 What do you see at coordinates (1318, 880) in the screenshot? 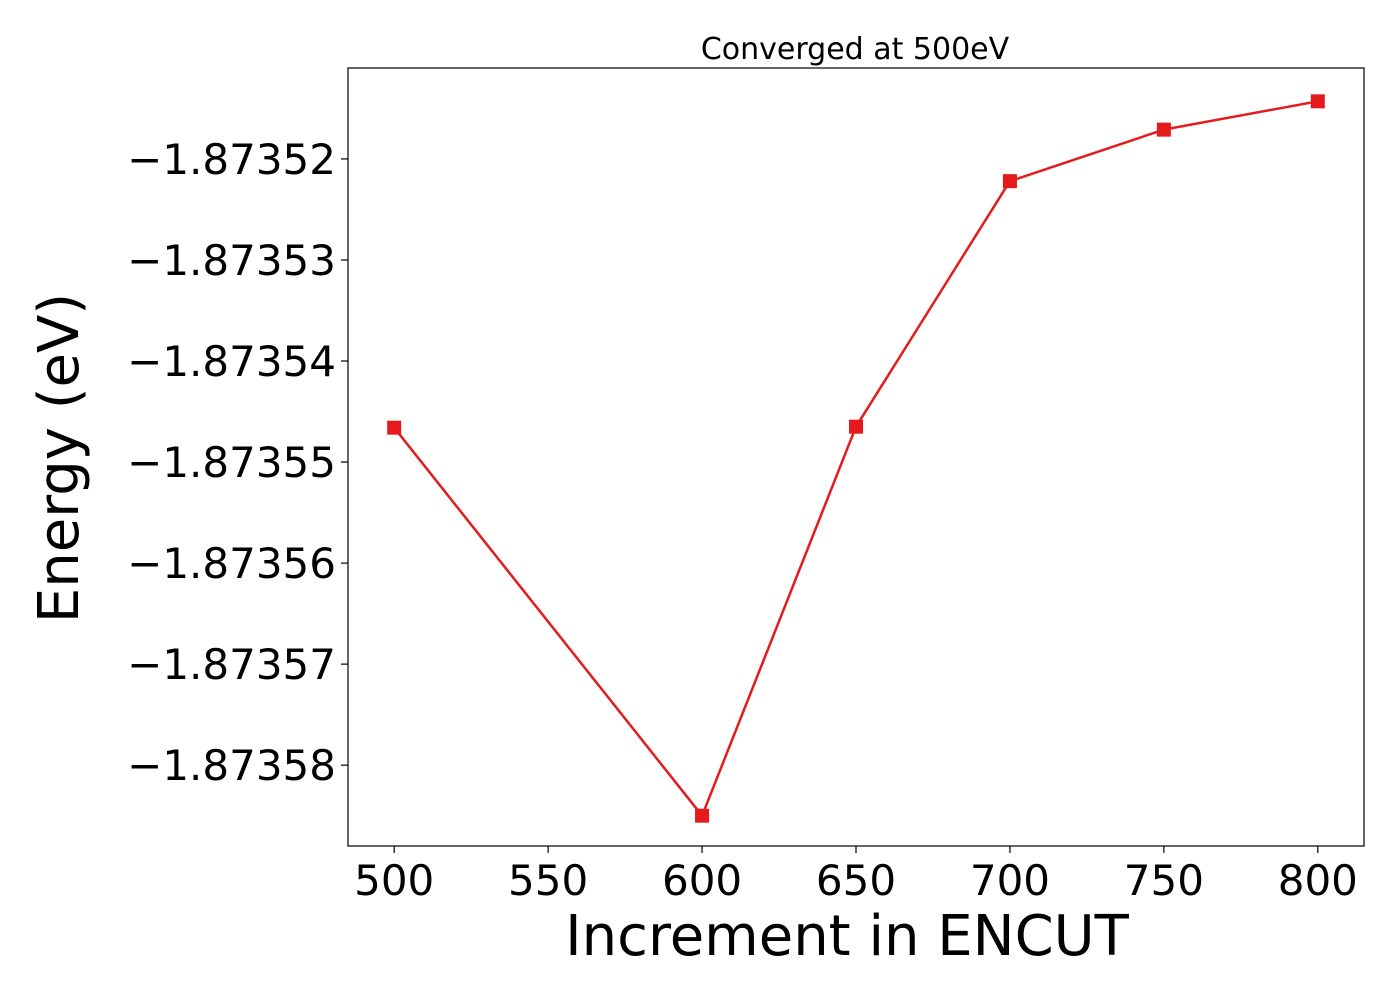
I see `x-tick-label: 800` at bounding box center [1318, 880].